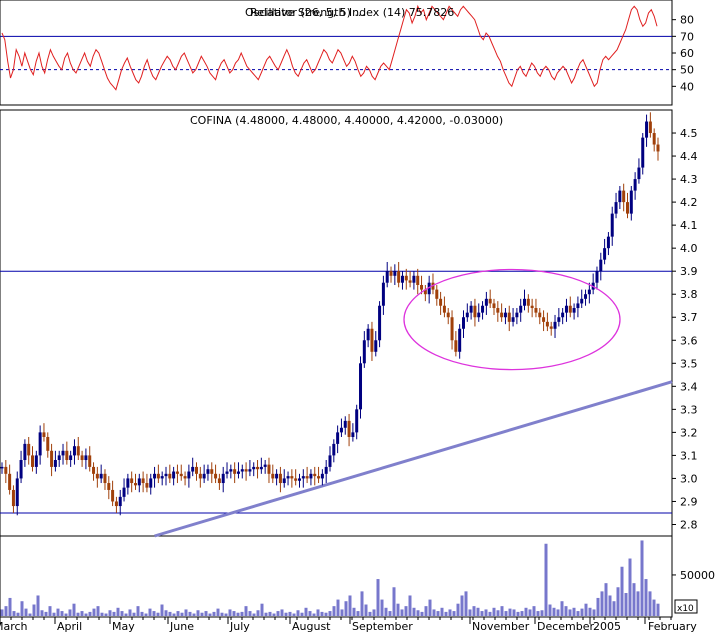  I want to click on rsi-tick-label: 40, so click(687, 86).